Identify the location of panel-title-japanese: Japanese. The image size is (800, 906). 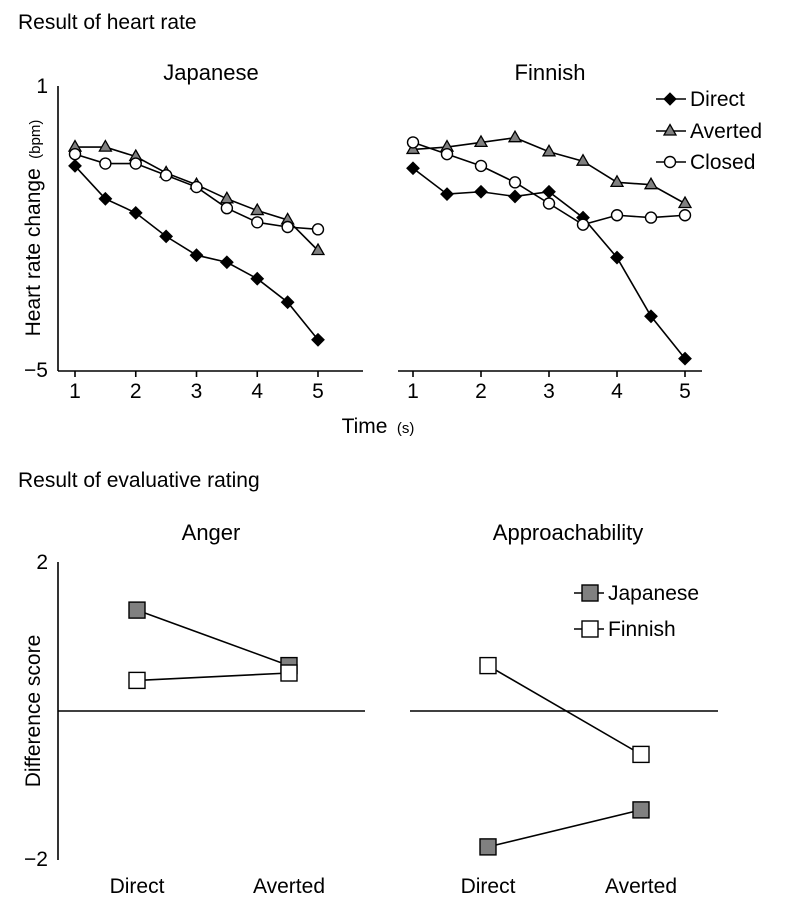
(210, 72).